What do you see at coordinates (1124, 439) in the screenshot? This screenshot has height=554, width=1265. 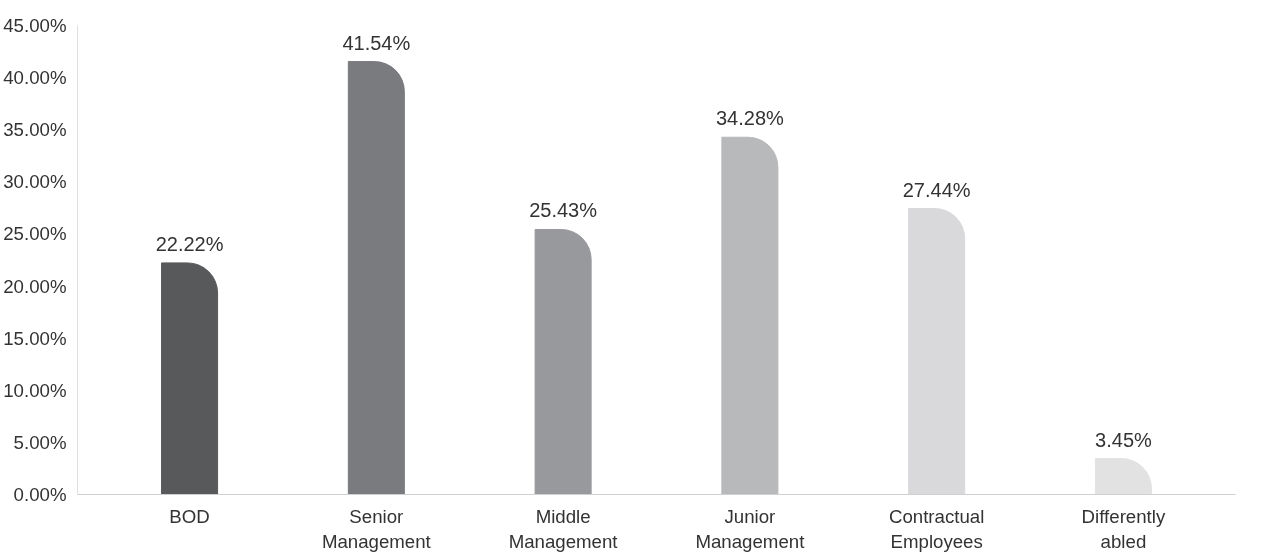 I see `data-label: 3.45%` at bounding box center [1124, 439].